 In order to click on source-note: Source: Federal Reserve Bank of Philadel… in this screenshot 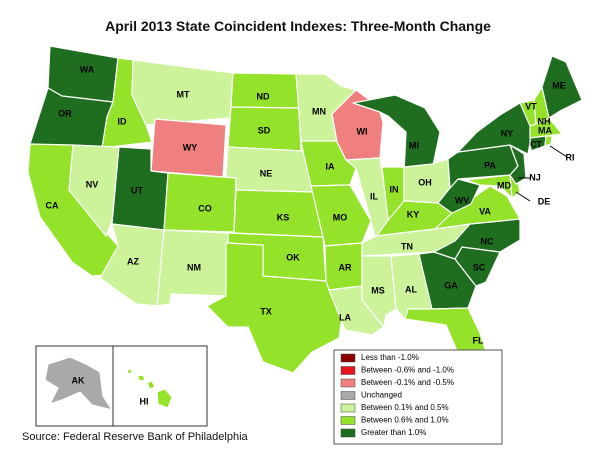, I will do `click(135, 437)`.